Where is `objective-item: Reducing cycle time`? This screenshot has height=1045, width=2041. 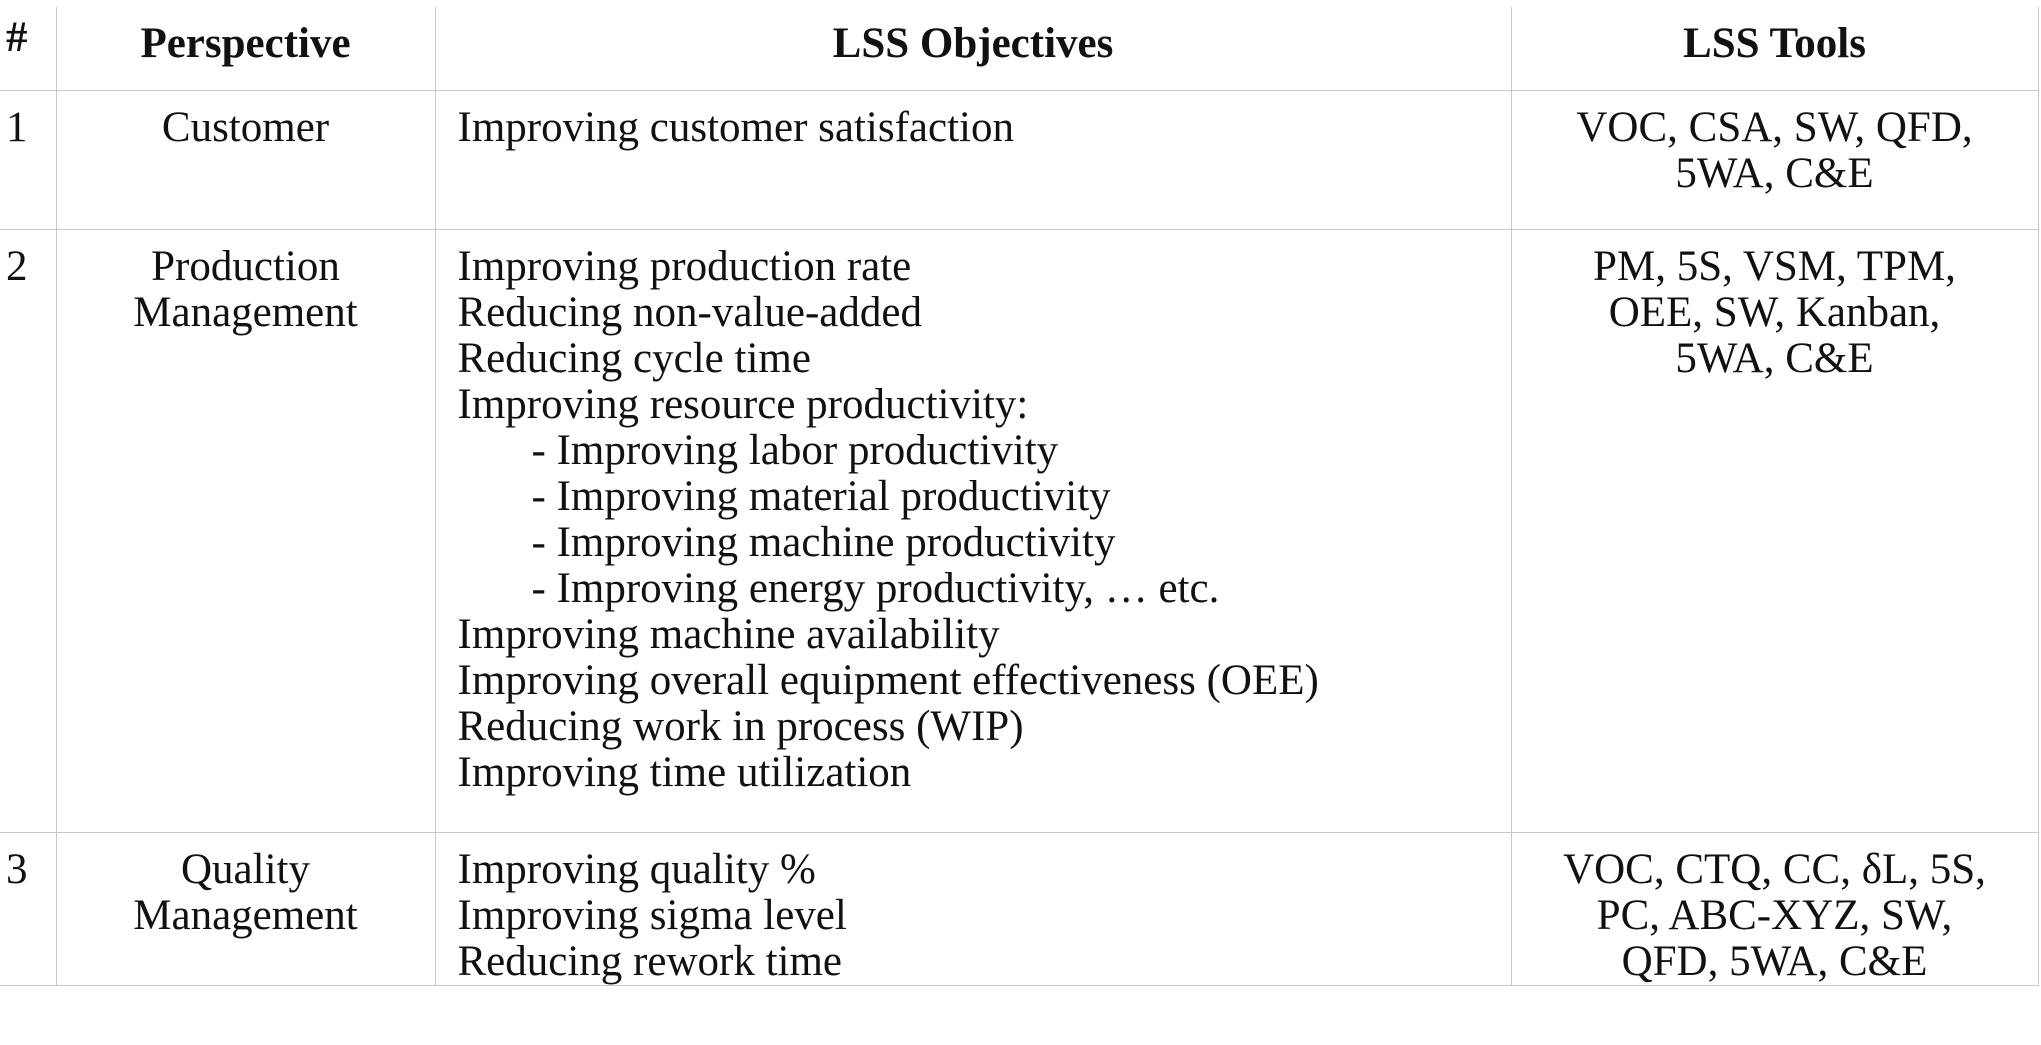 objective-item: Reducing cycle time is located at coordinates (634, 358).